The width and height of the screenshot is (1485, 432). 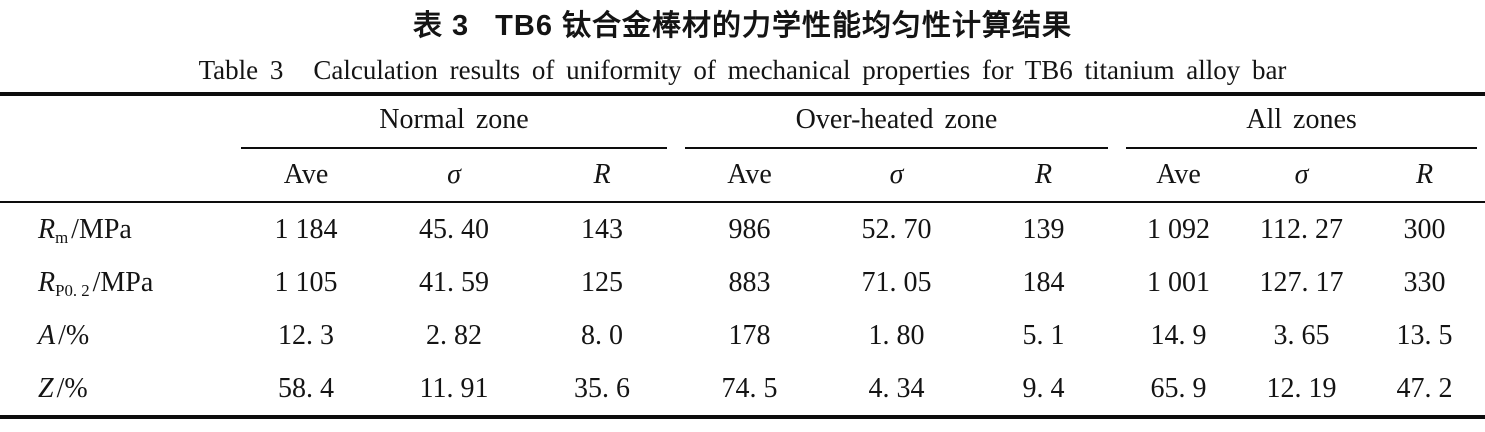 What do you see at coordinates (47, 335) in the screenshot?
I see `row-label-symbol: A` at bounding box center [47, 335].